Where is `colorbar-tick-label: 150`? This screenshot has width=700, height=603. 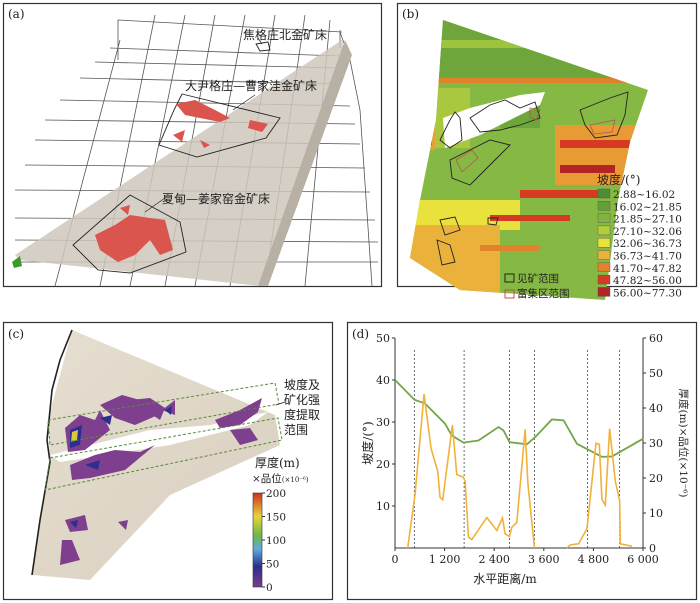 colorbar-tick-label: 150 is located at coordinates (276, 518).